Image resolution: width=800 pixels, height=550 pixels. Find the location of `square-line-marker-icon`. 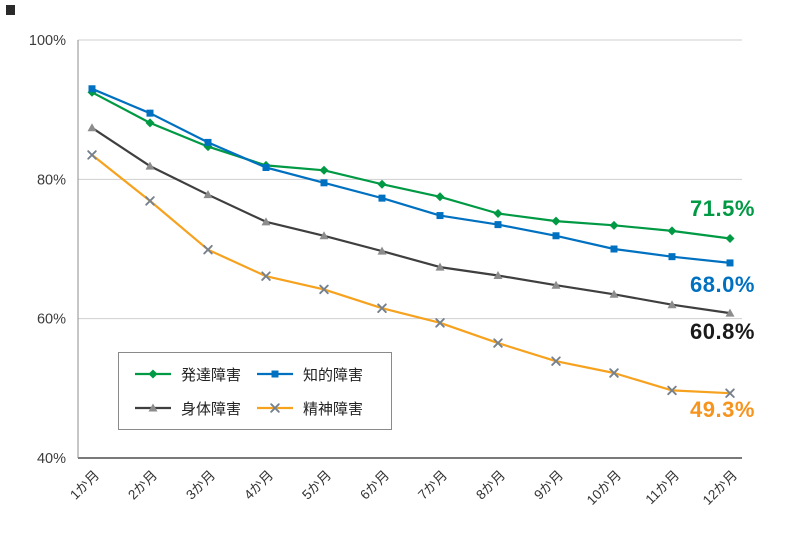

square-line-marker-icon is located at coordinates (275, 374).